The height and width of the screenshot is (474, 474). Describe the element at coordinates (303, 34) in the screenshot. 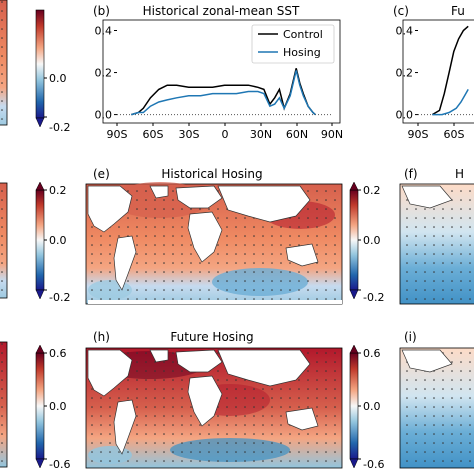

I see `legend-label-control: Control` at that location.